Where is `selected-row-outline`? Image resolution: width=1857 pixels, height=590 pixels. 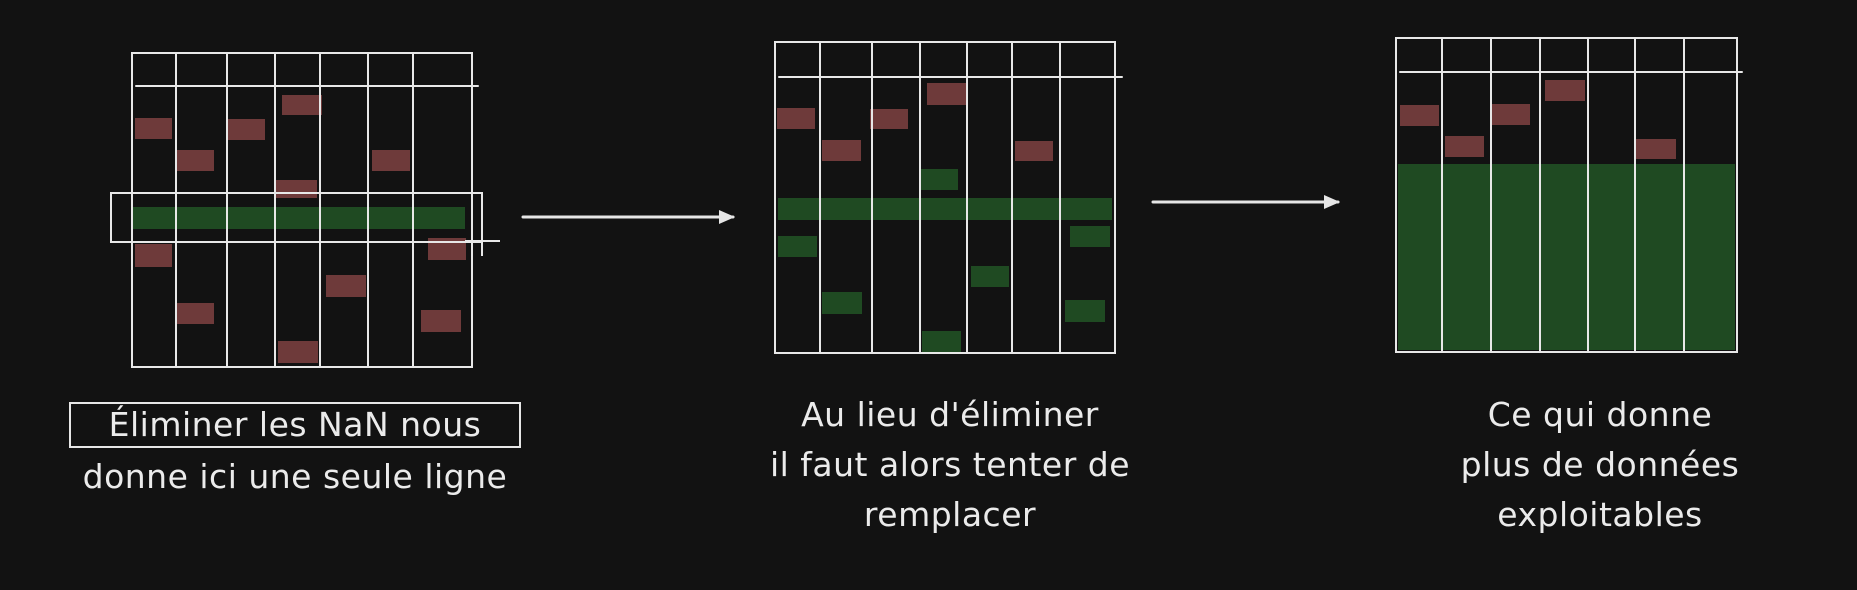 selected-row-outline is located at coordinates (296, 217).